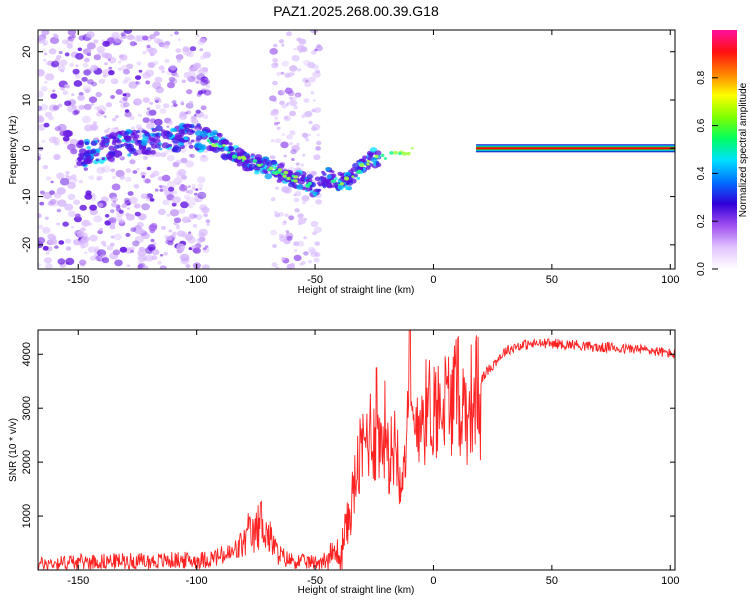  What do you see at coordinates (78, 280) in the screenshot?
I see `spectrogram-x-tick-label: -150` at bounding box center [78, 280].